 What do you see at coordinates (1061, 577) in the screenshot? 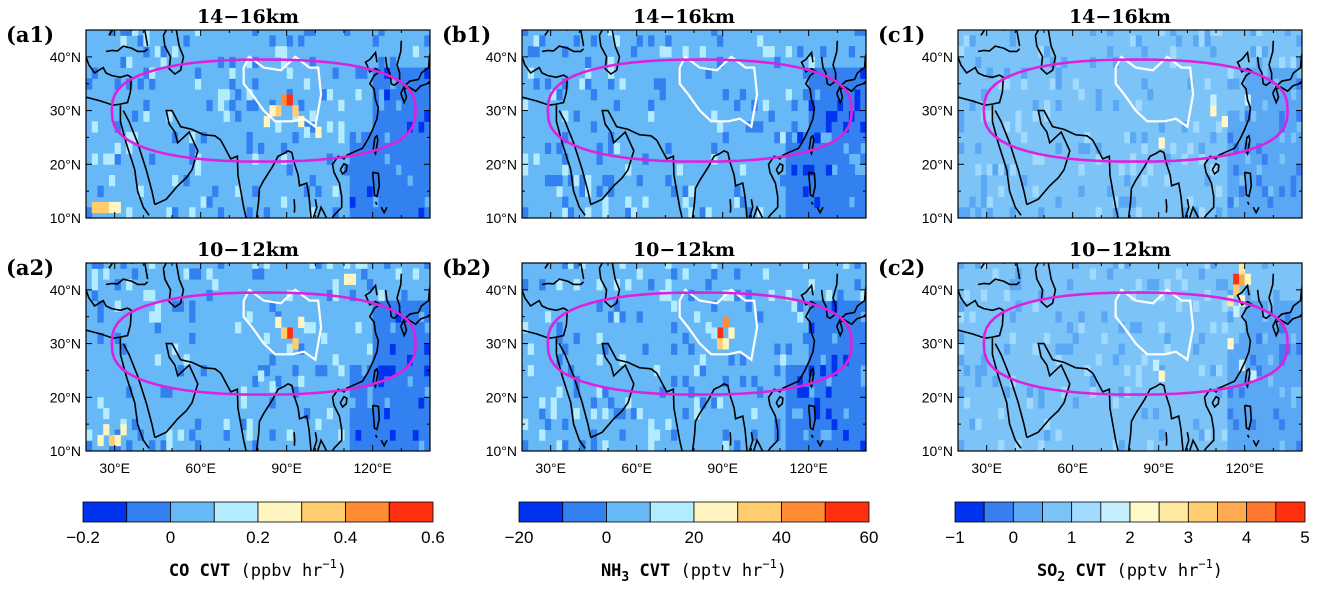
I see `colorbar-variable-subscript: 2` at bounding box center [1061, 577].